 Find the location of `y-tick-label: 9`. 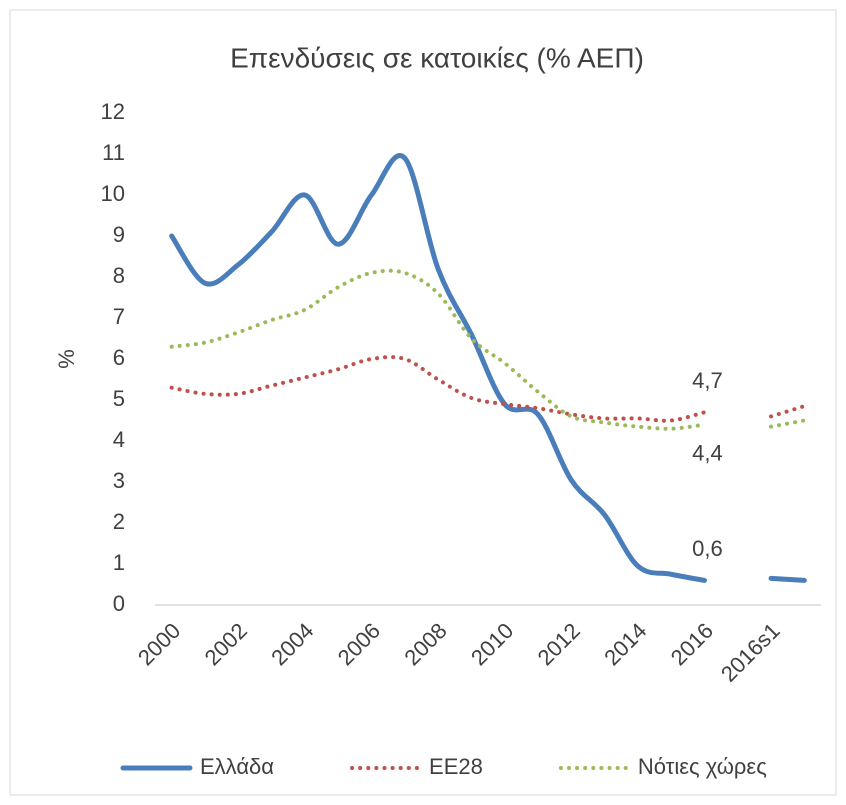

y-tick-label: 9 is located at coordinates (119, 234).